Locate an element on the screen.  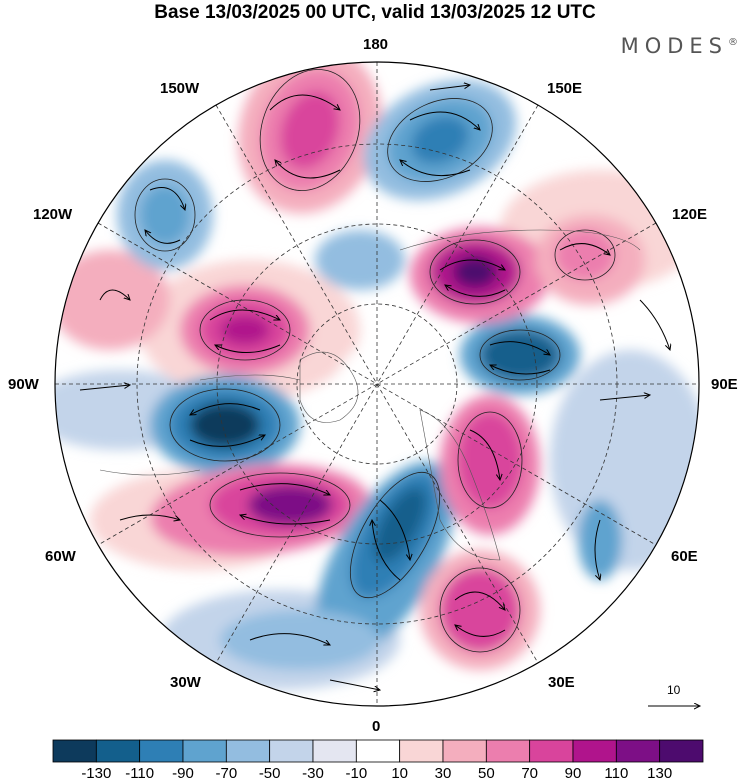
colorbar-tick-label: 50 is located at coordinates (486, 773).